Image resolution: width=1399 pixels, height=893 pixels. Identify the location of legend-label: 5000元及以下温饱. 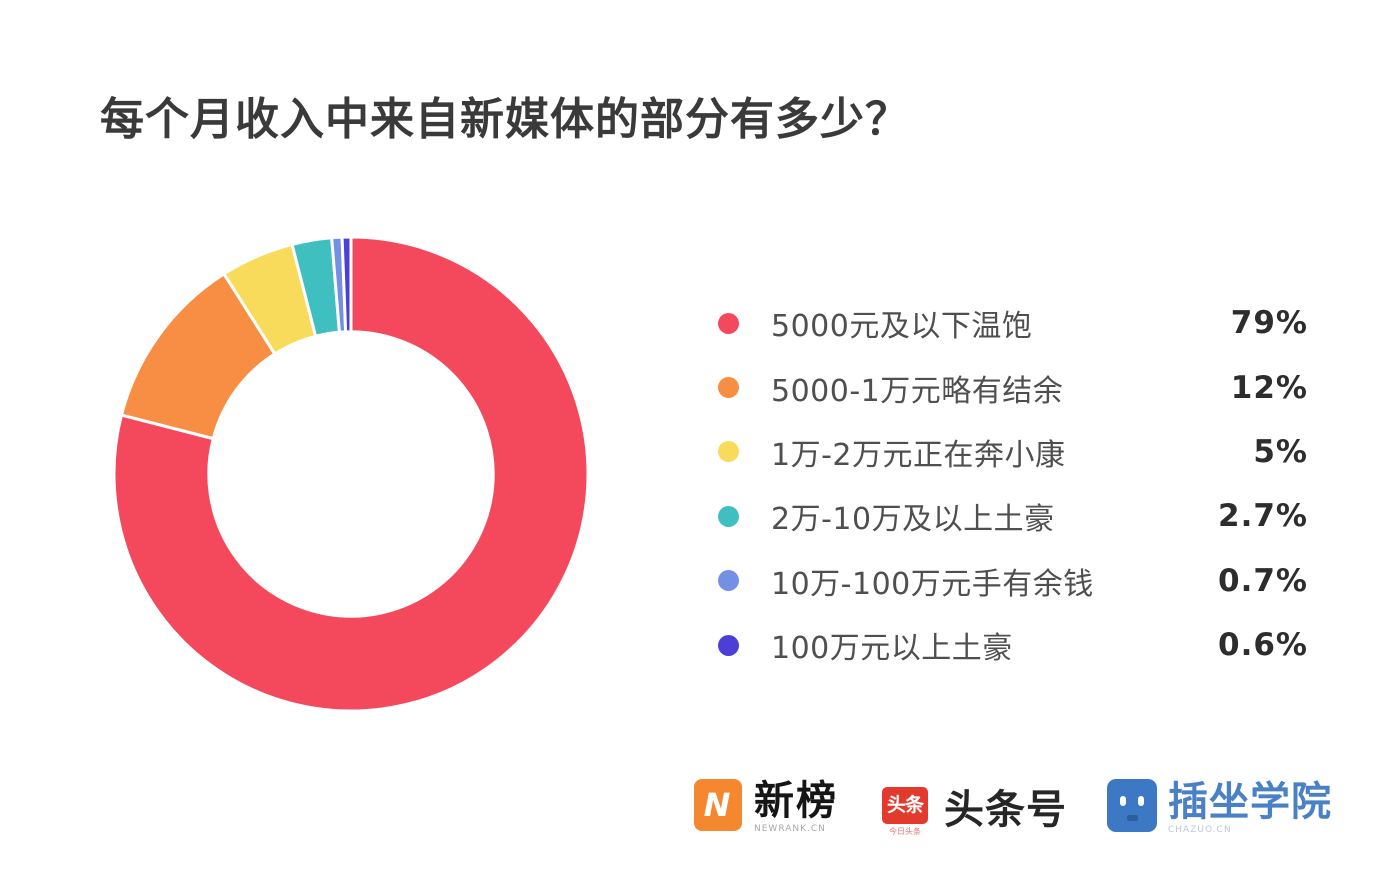
(902, 327).